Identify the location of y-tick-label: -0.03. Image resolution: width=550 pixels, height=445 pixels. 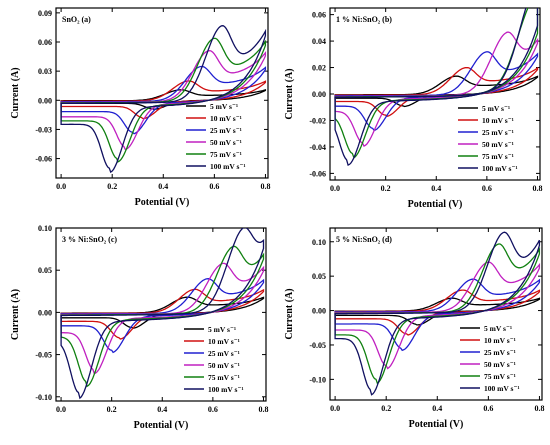
(43, 129).